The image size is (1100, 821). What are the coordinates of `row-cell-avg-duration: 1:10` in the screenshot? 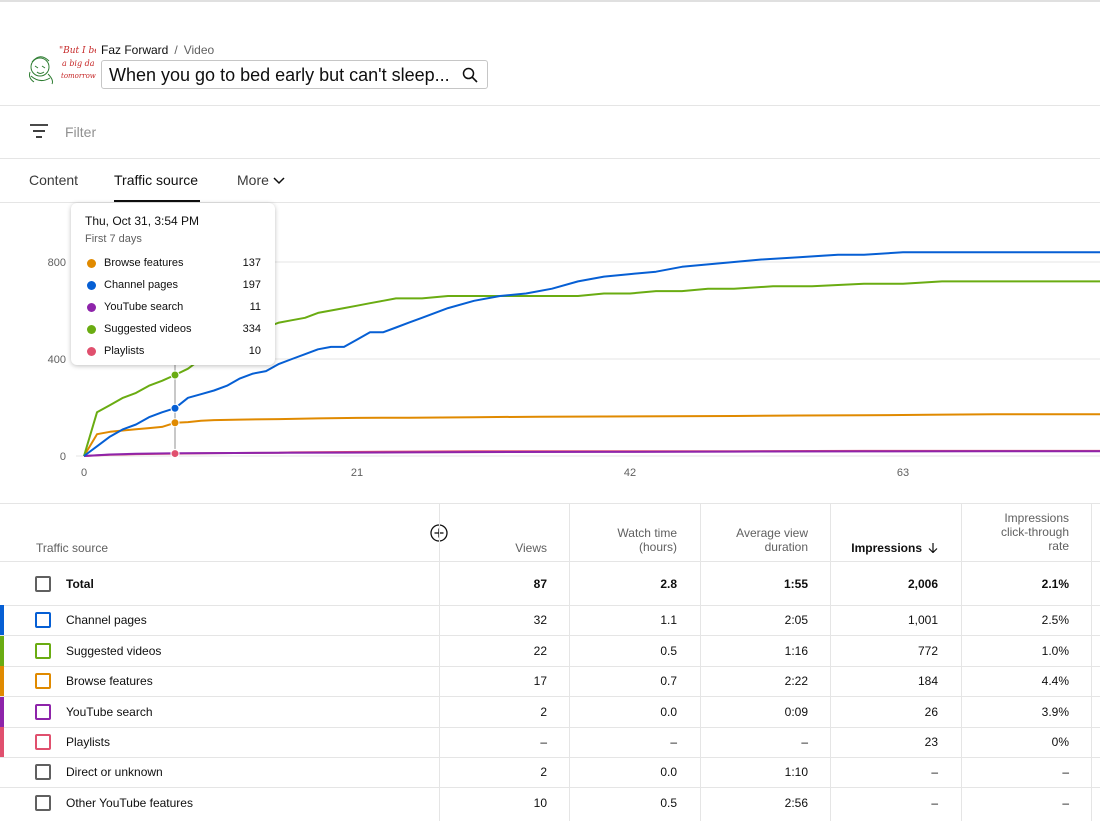 It's located at (796, 772).